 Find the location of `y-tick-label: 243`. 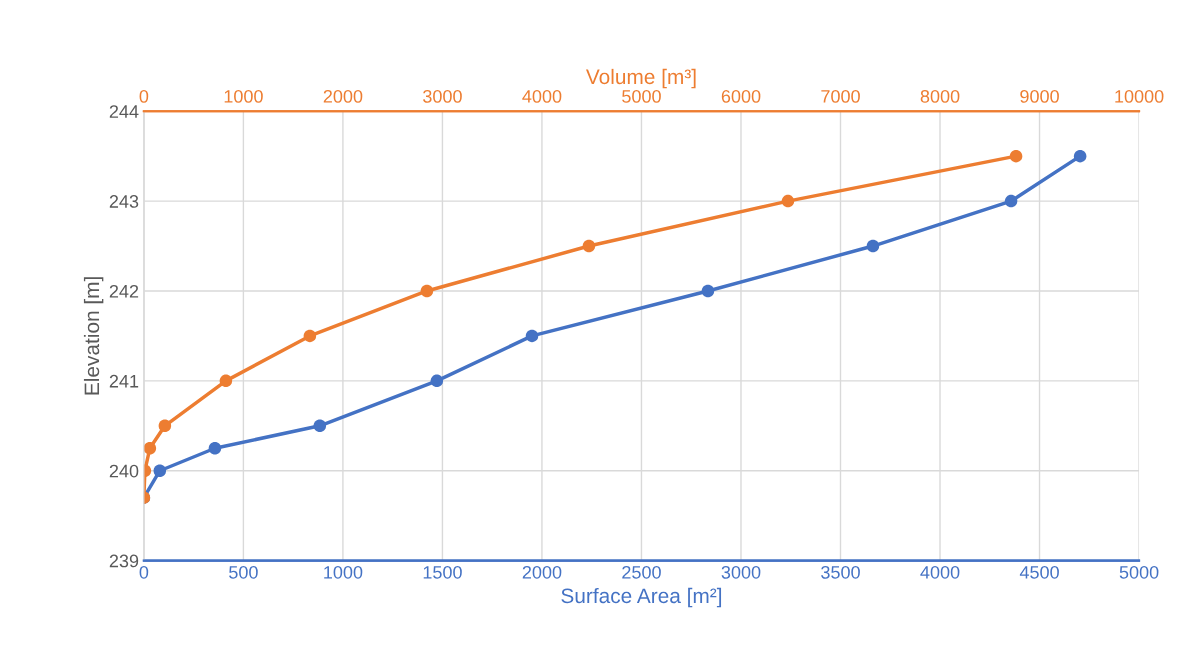

y-tick-label: 243 is located at coordinates (124, 201).